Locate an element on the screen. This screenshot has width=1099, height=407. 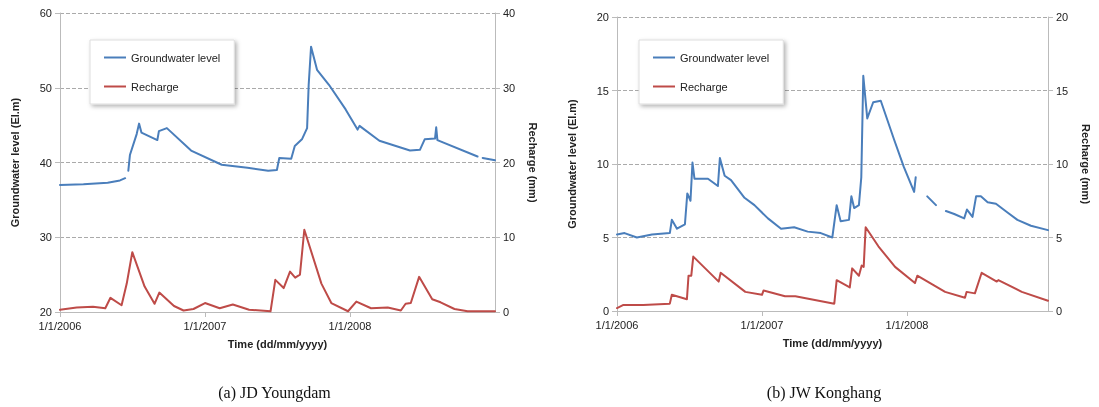
text: (b) JW Konghang is located at coordinates (824, 392).